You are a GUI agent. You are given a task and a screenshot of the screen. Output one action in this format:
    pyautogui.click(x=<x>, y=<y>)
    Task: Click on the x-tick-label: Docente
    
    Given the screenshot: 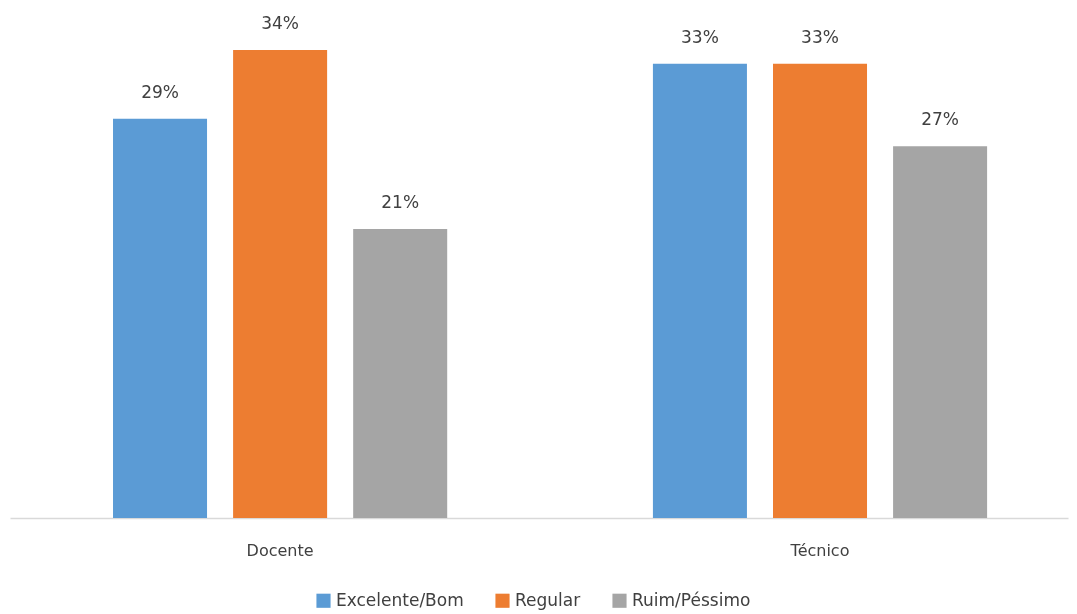 What is the action you would take?
    pyautogui.click(x=280, y=550)
    